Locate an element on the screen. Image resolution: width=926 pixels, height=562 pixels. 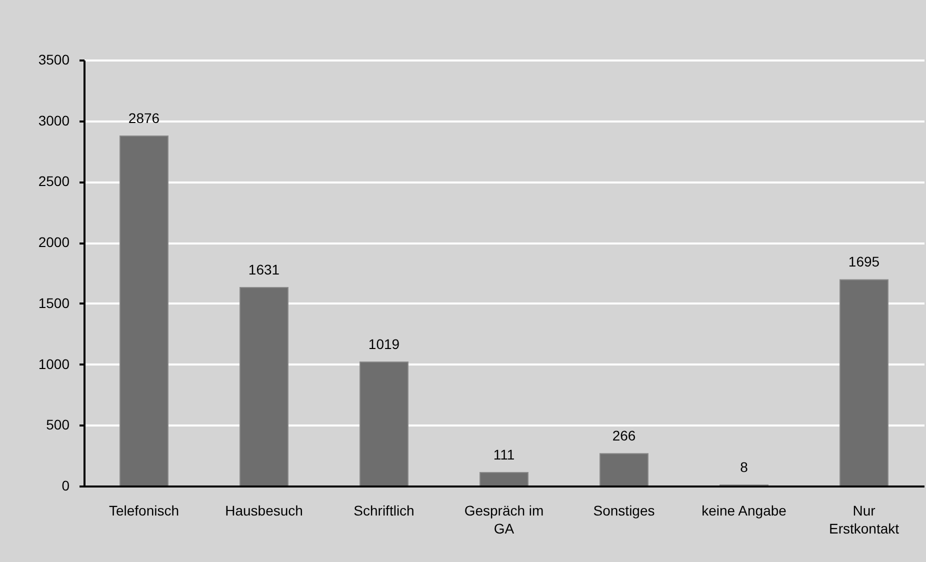
y-tick-label: 1500 is located at coordinates (54, 302).